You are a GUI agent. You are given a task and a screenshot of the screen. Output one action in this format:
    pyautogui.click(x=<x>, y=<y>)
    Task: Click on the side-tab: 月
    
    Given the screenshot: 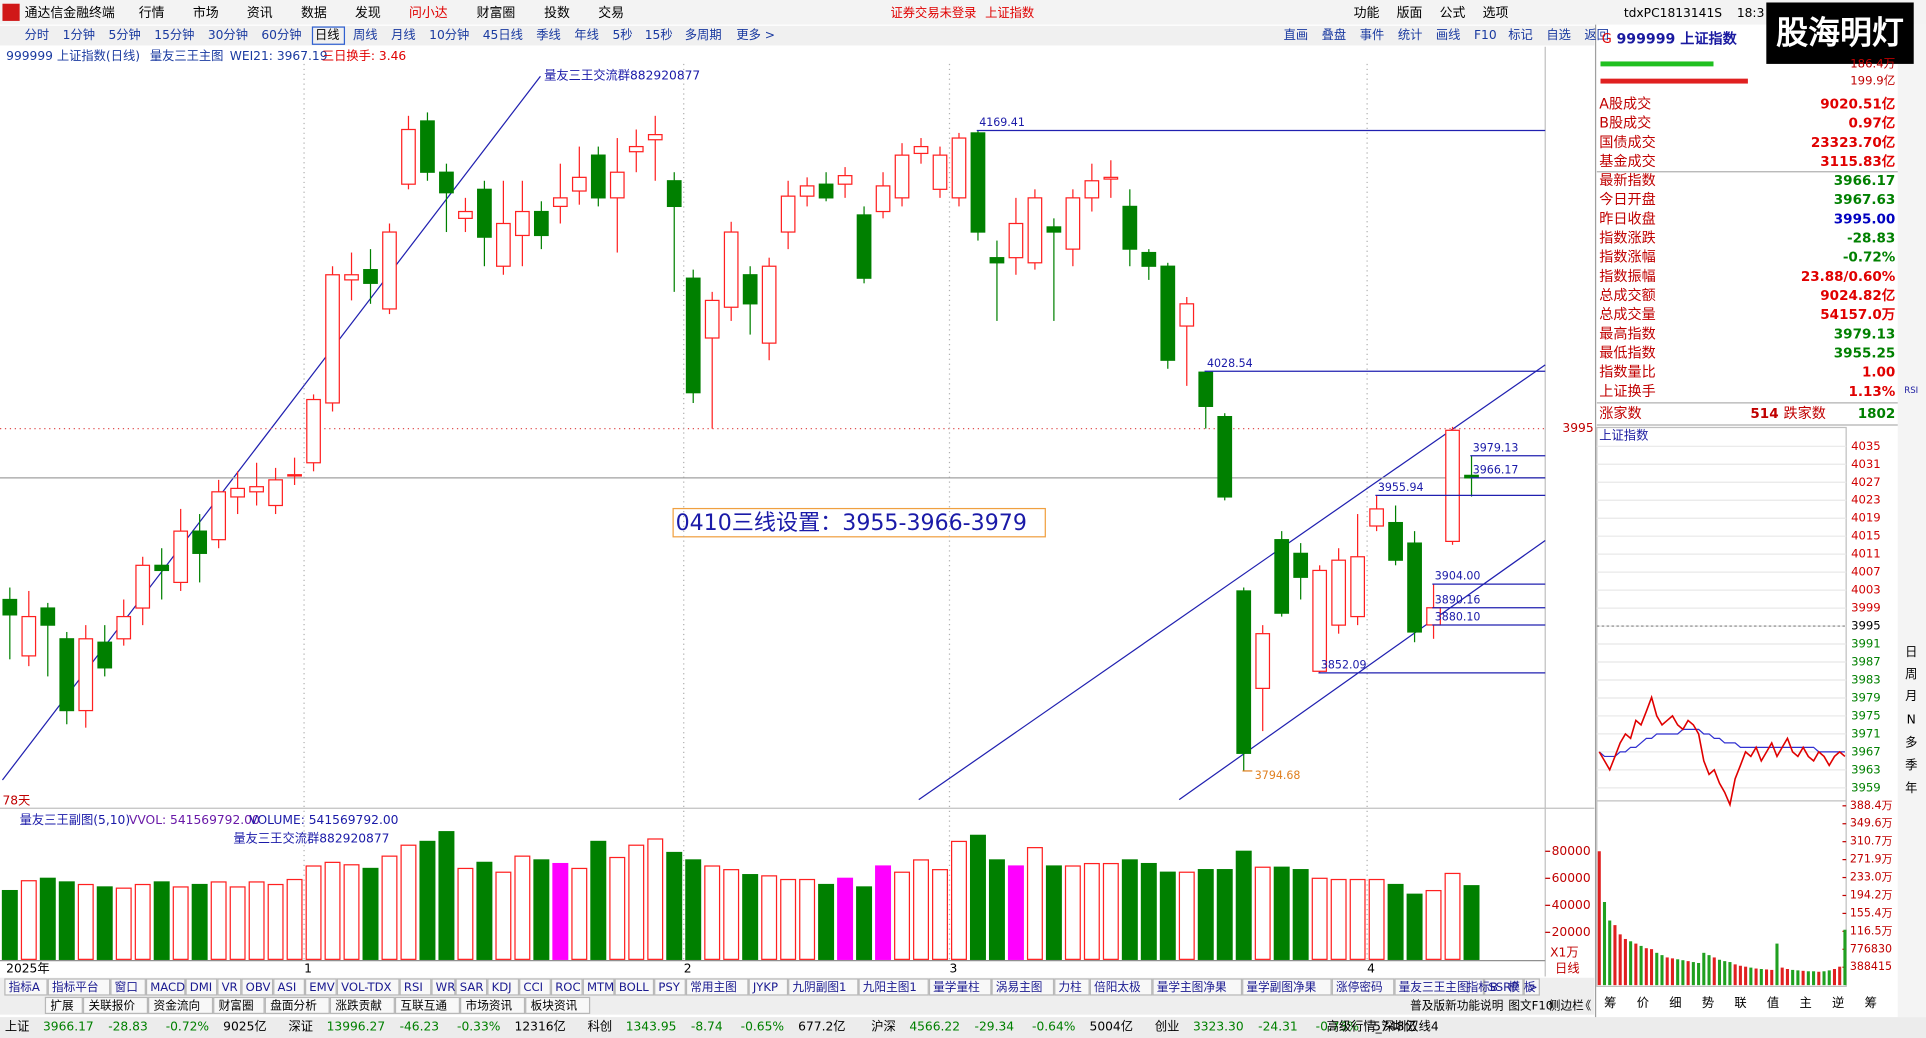 What is the action you would take?
    pyautogui.click(x=1911, y=696)
    